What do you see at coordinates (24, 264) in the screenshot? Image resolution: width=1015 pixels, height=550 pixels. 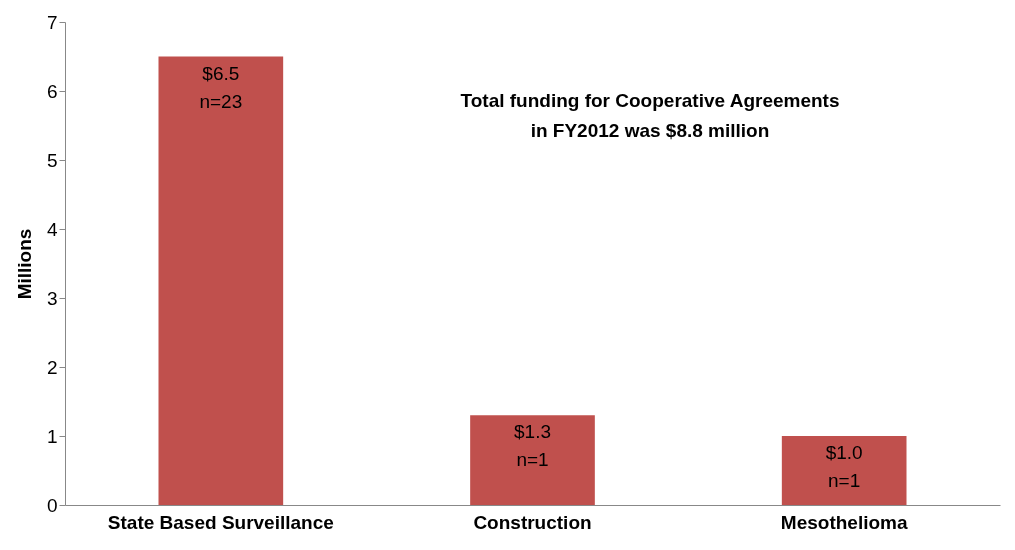 I see `y-axis-title: Millions` at bounding box center [24, 264].